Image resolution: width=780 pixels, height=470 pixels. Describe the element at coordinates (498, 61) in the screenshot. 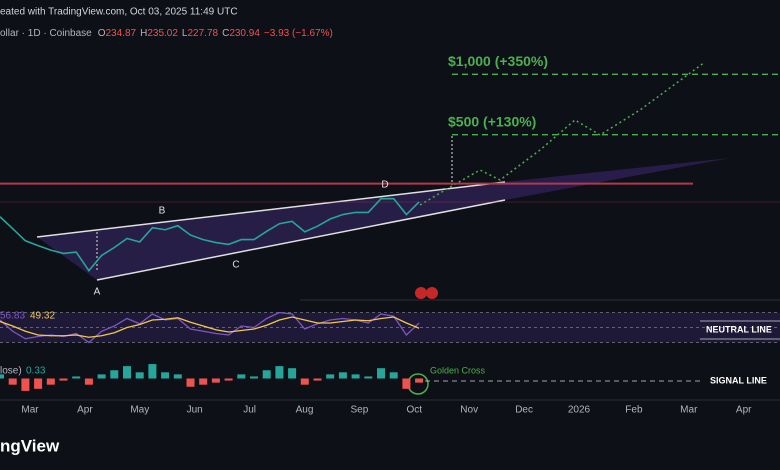

I see `target-label: $1,000 (+350%)` at that location.